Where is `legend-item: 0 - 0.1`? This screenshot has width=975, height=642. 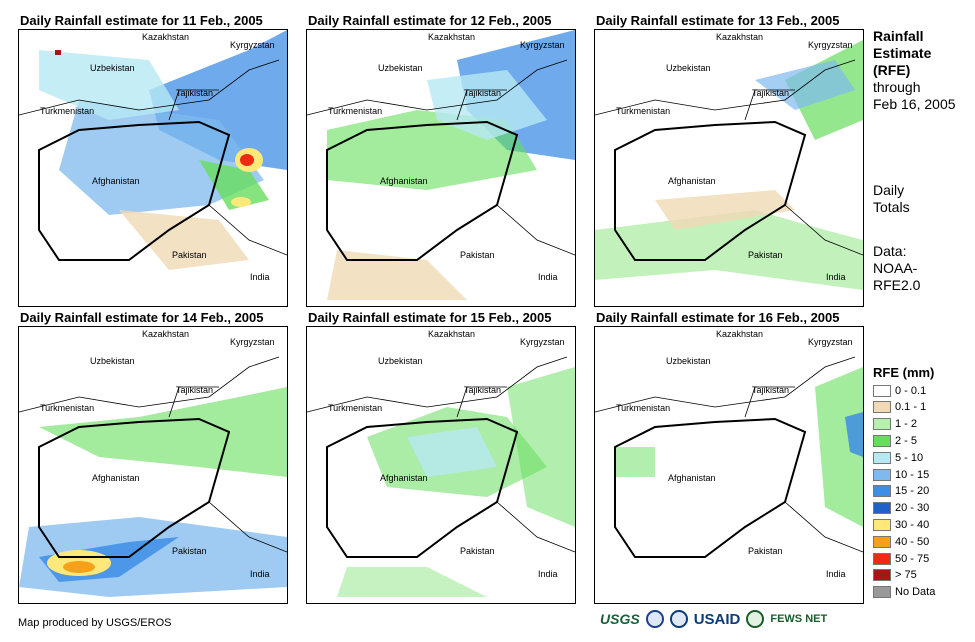
legend-item: 0 - 0.1 is located at coordinates (899, 390).